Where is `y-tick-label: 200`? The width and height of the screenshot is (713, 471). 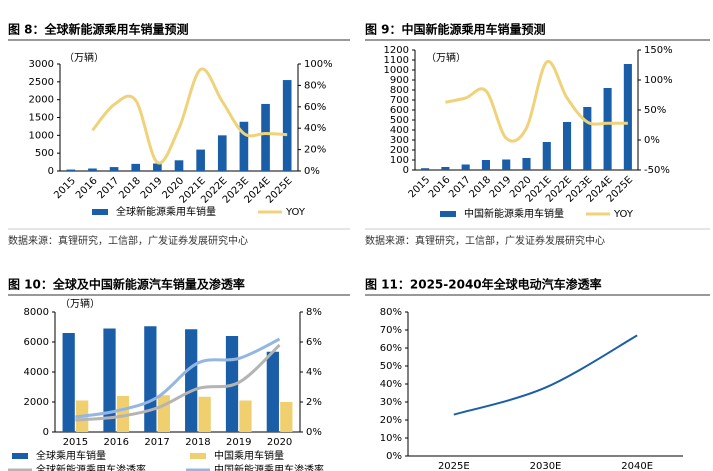 y-tick-label: 200 is located at coordinates (399, 150).